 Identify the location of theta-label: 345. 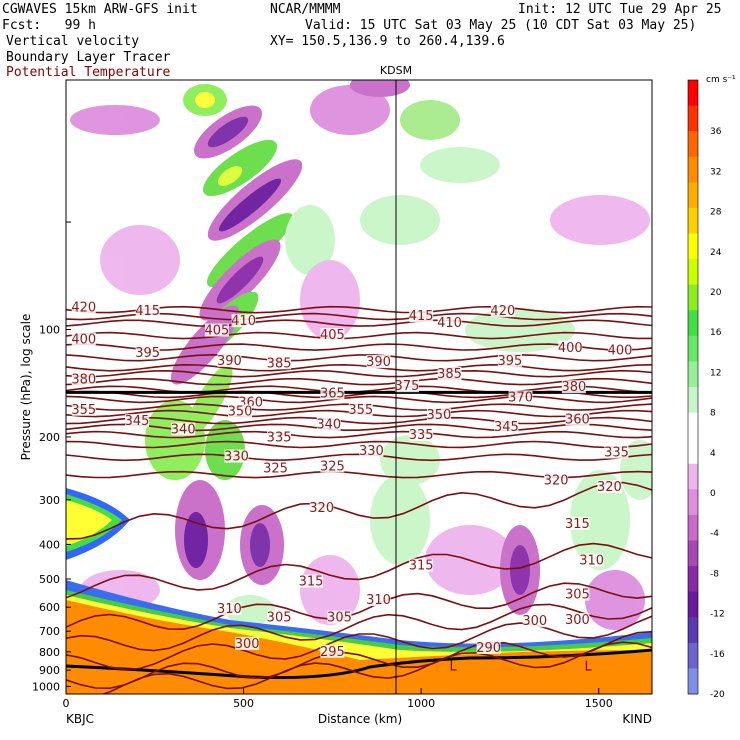
(137, 421).